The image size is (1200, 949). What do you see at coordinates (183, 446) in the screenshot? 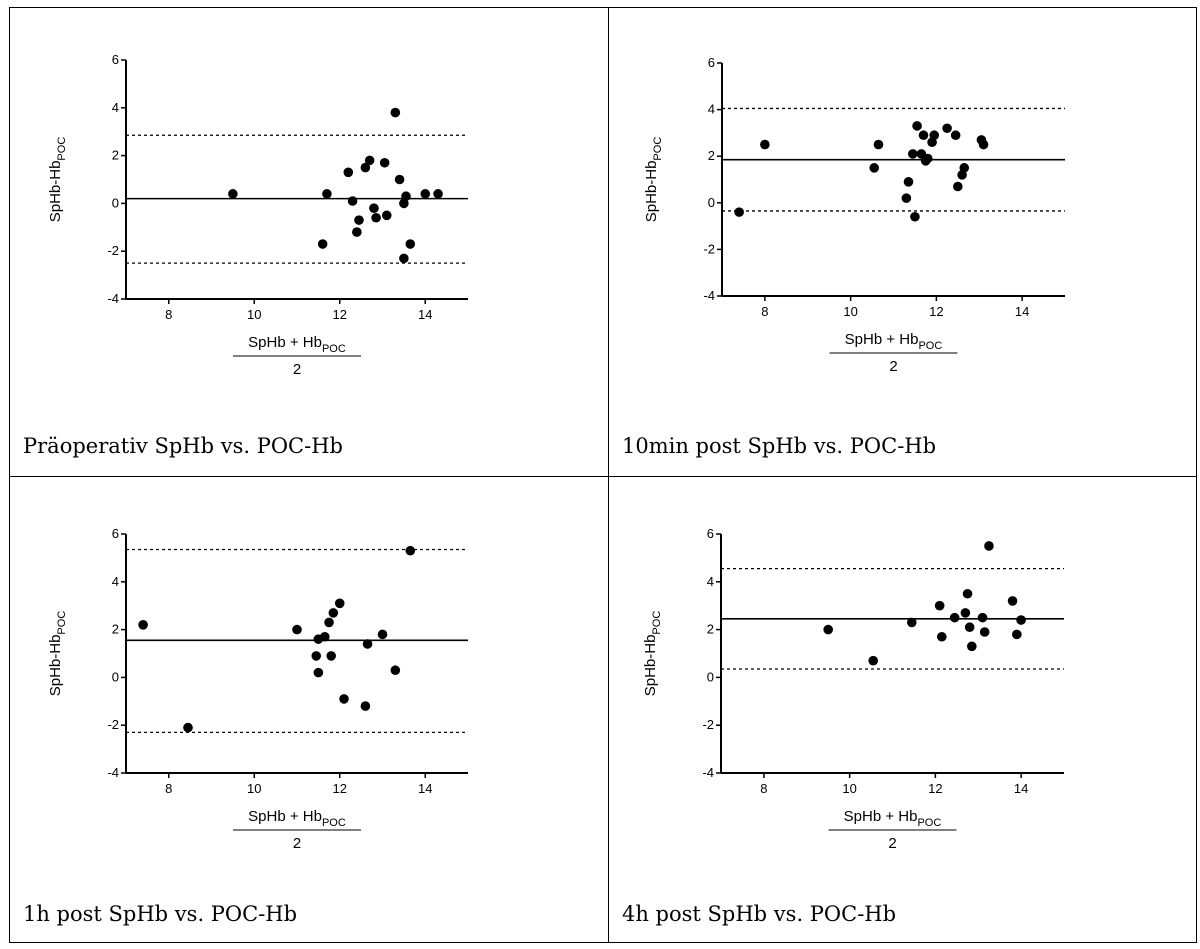
I see `panel-caption: Präoperativ SpHb vs. POC-Hb` at bounding box center [183, 446].